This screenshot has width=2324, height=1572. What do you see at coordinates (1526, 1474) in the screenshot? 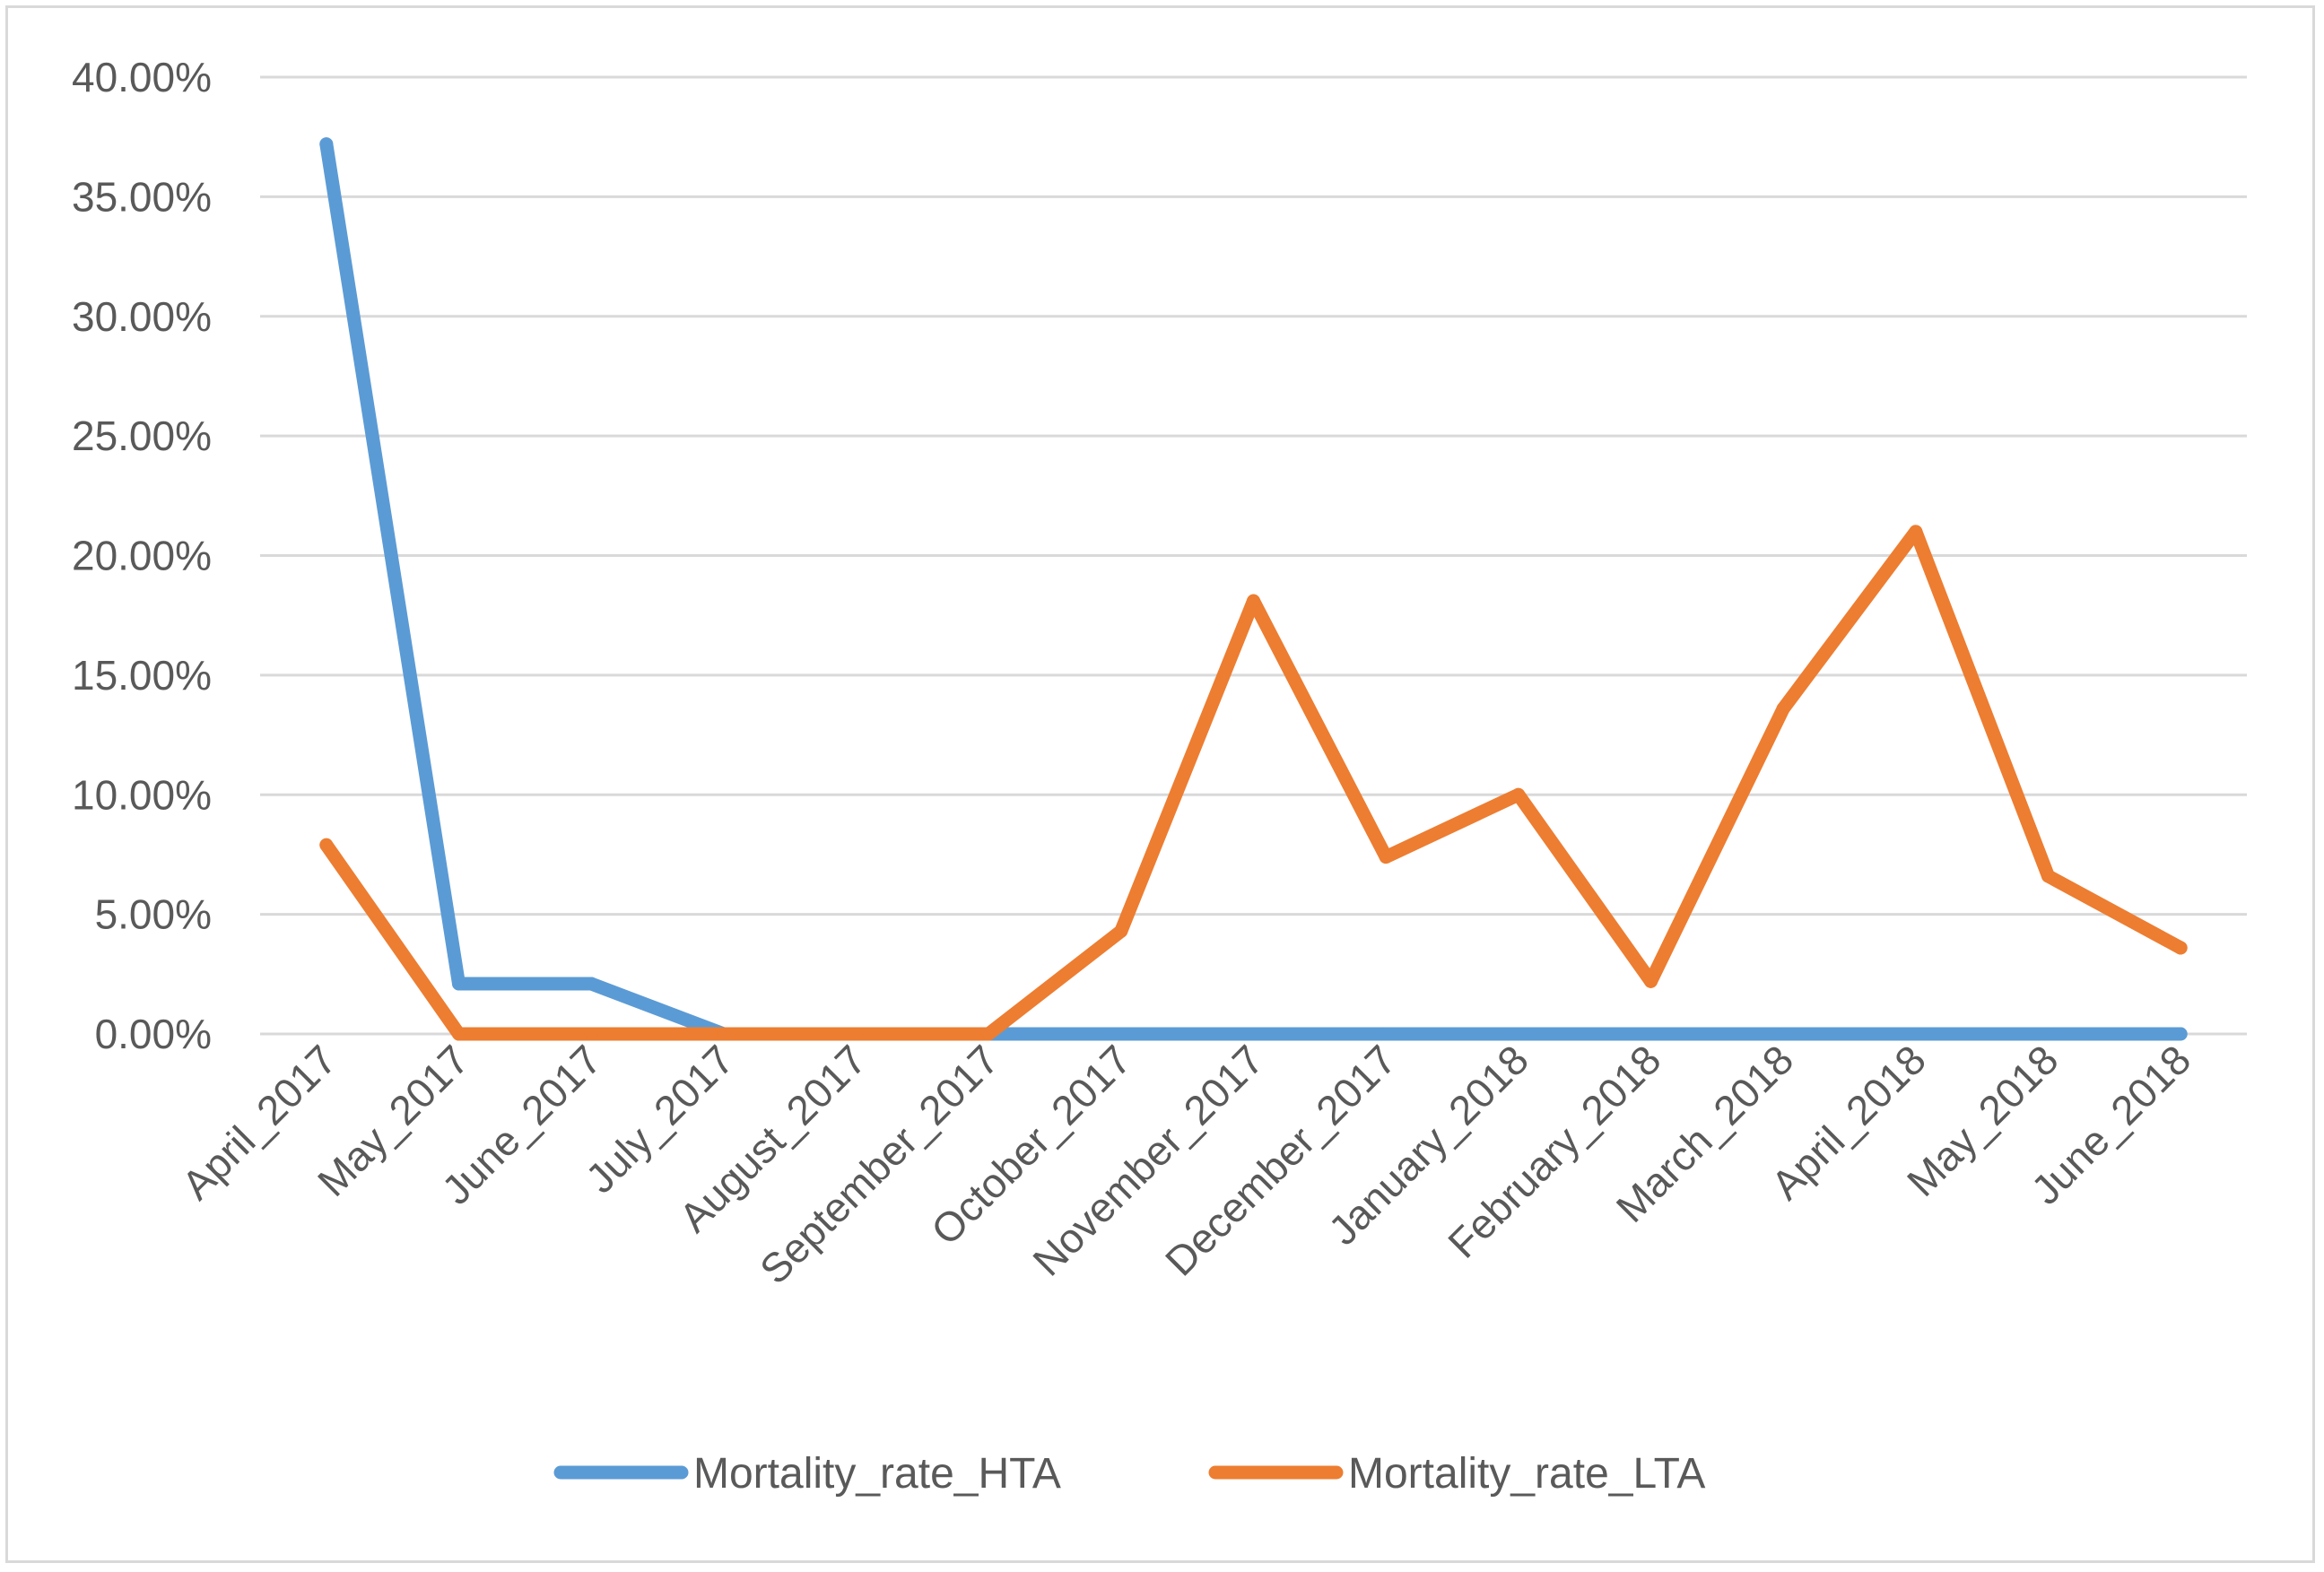
I see `legend-label-2: Mortality_rate_LTA` at bounding box center [1526, 1474].